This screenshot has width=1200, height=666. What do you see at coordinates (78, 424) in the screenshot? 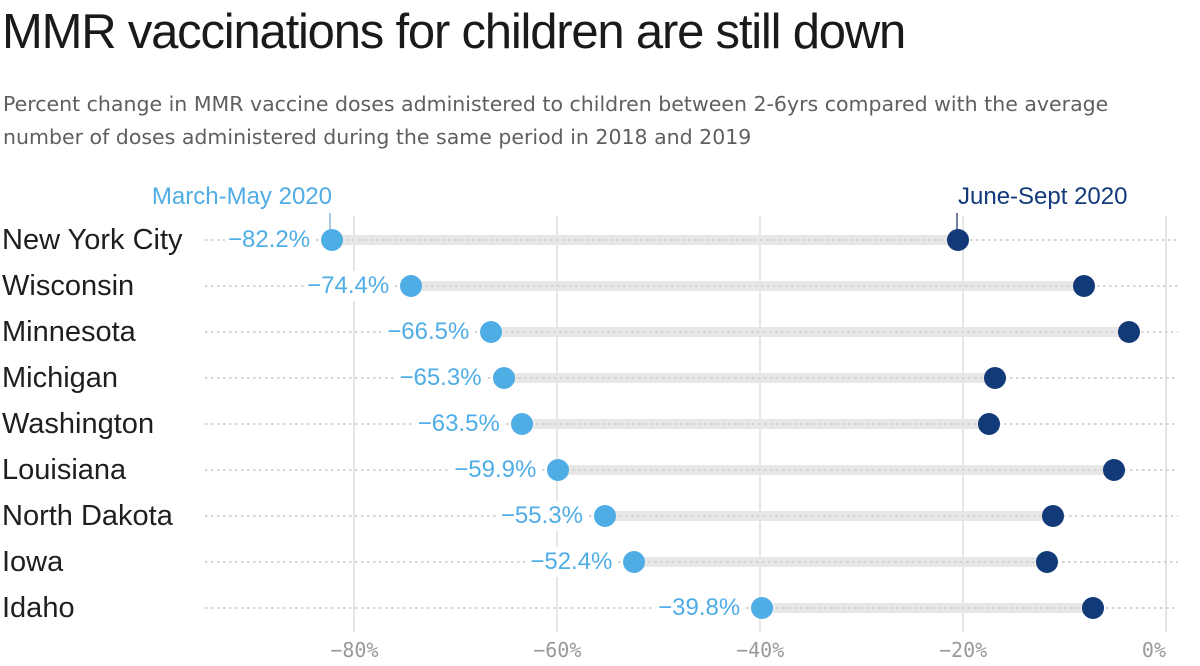
I see `row-label: Washington` at bounding box center [78, 424].